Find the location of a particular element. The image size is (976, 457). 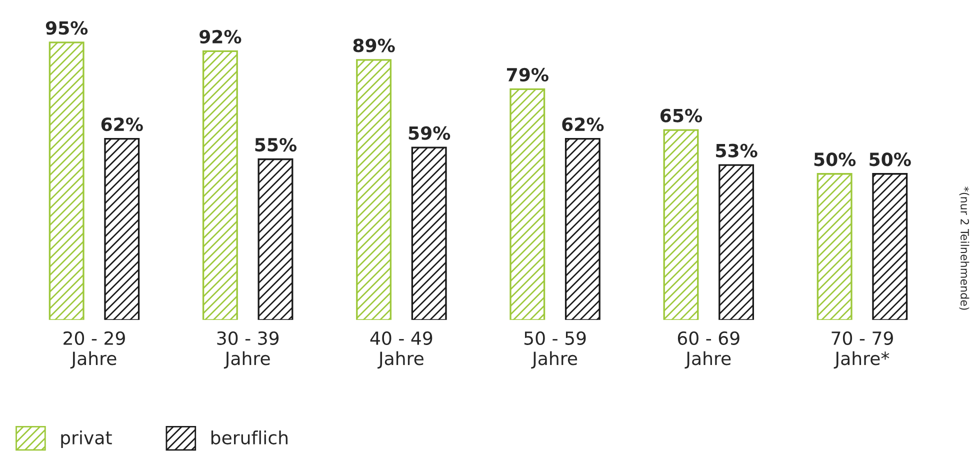

data-label: 89% is located at coordinates (374, 45).